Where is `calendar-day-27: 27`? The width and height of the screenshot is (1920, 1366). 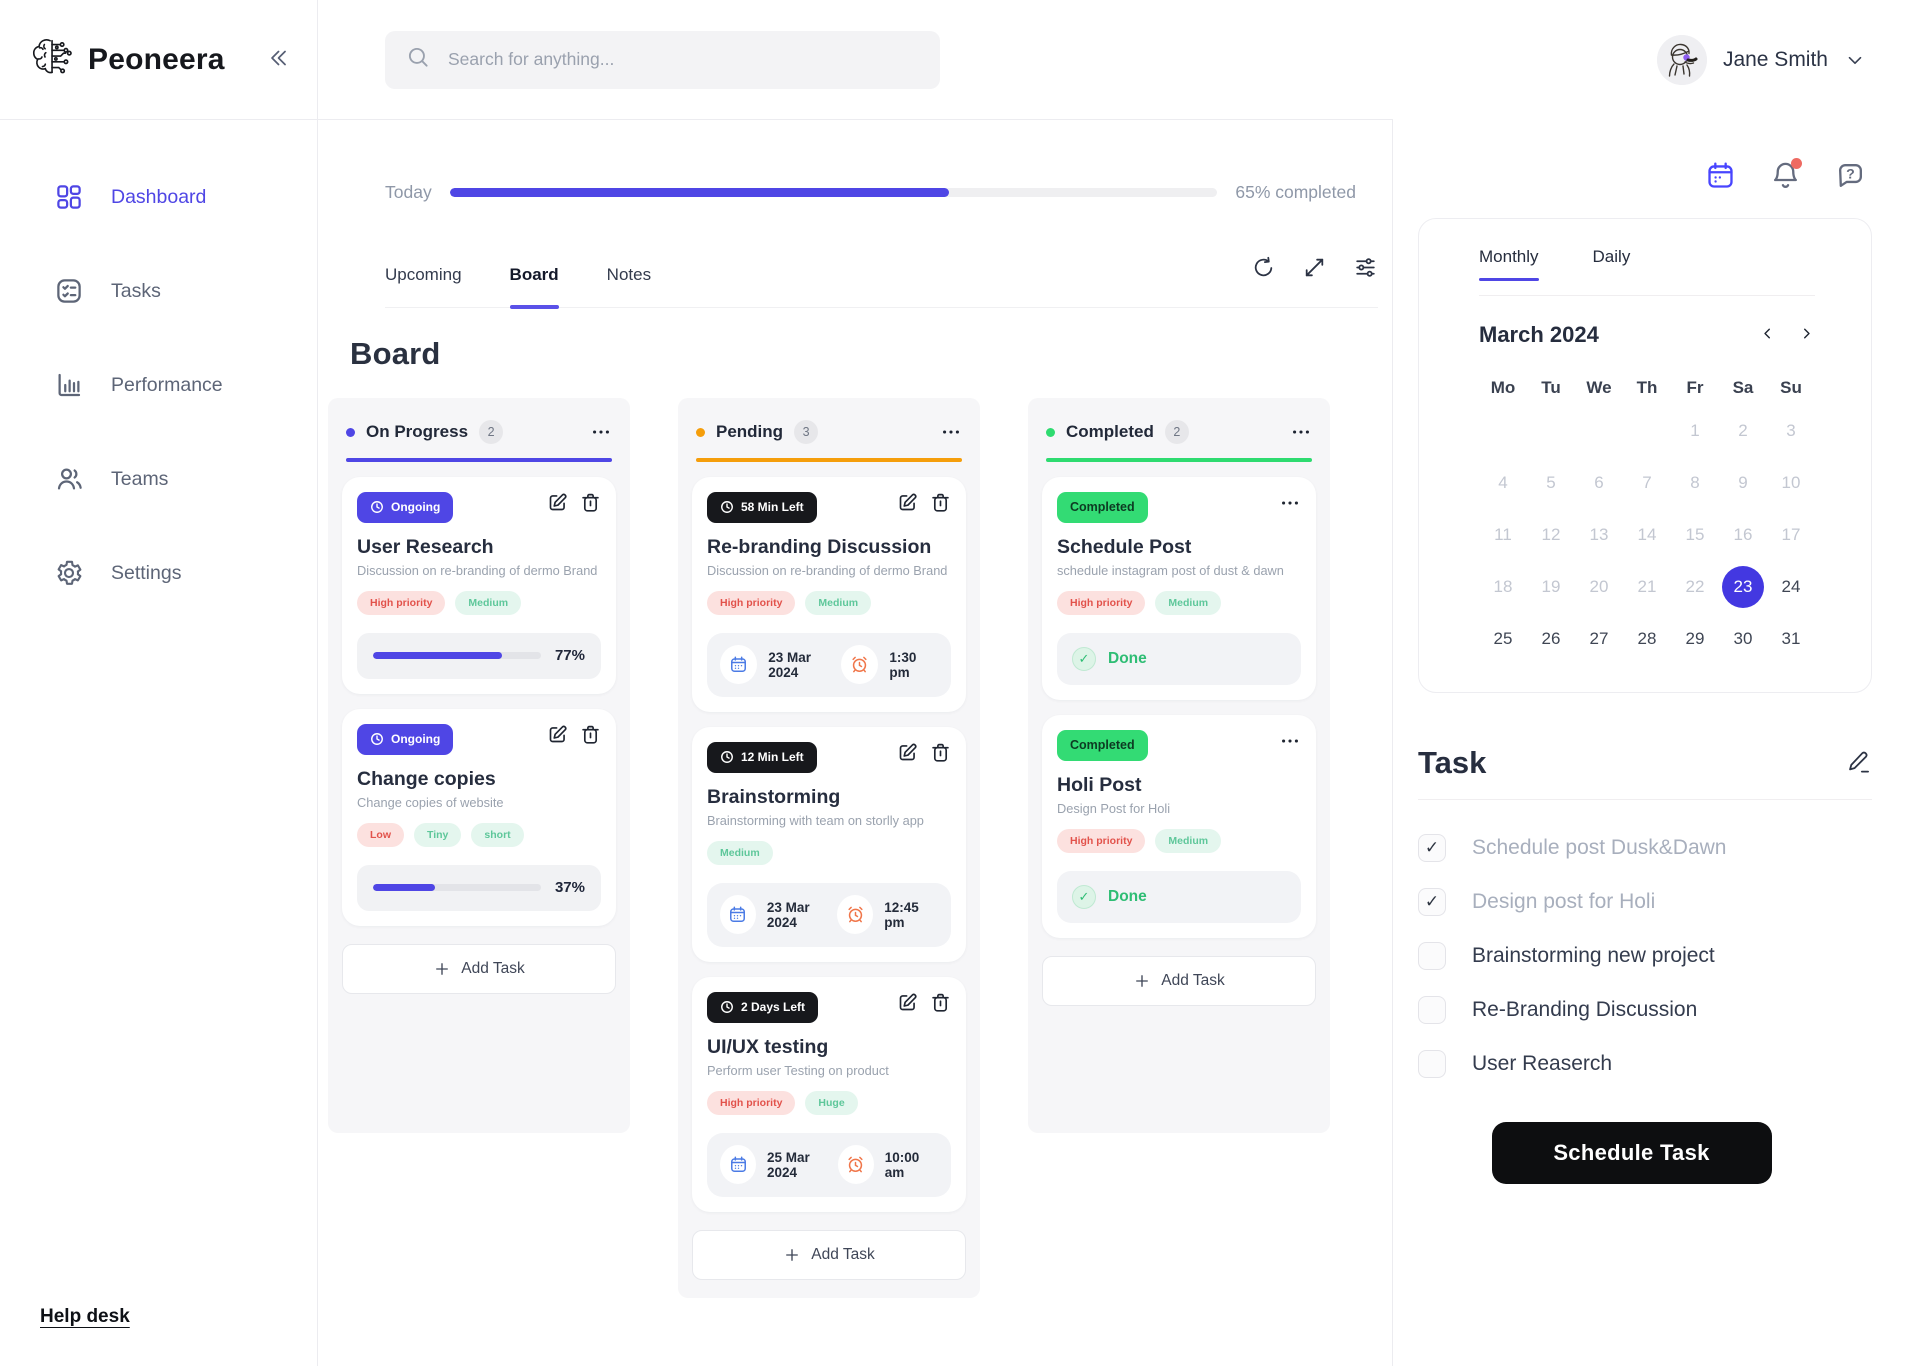 calendar-day-27: 27 is located at coordinates (1599, 639).